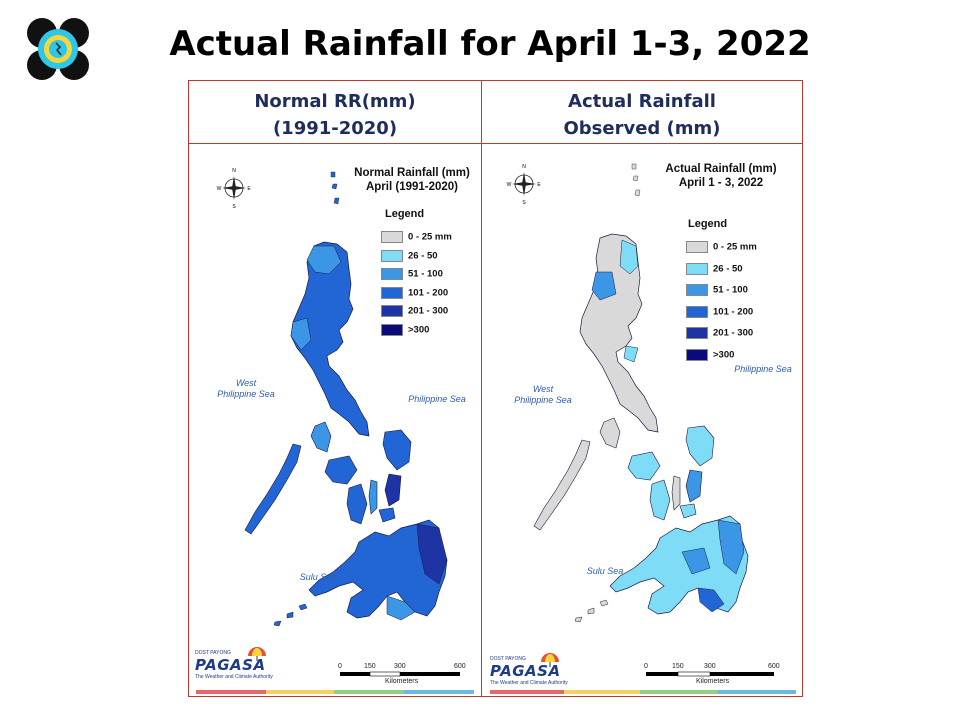 Image resolution: width=960 pixels, height=720 pixels. I want to click on legend-label: 0 - 25 mm, so click(735, 247).